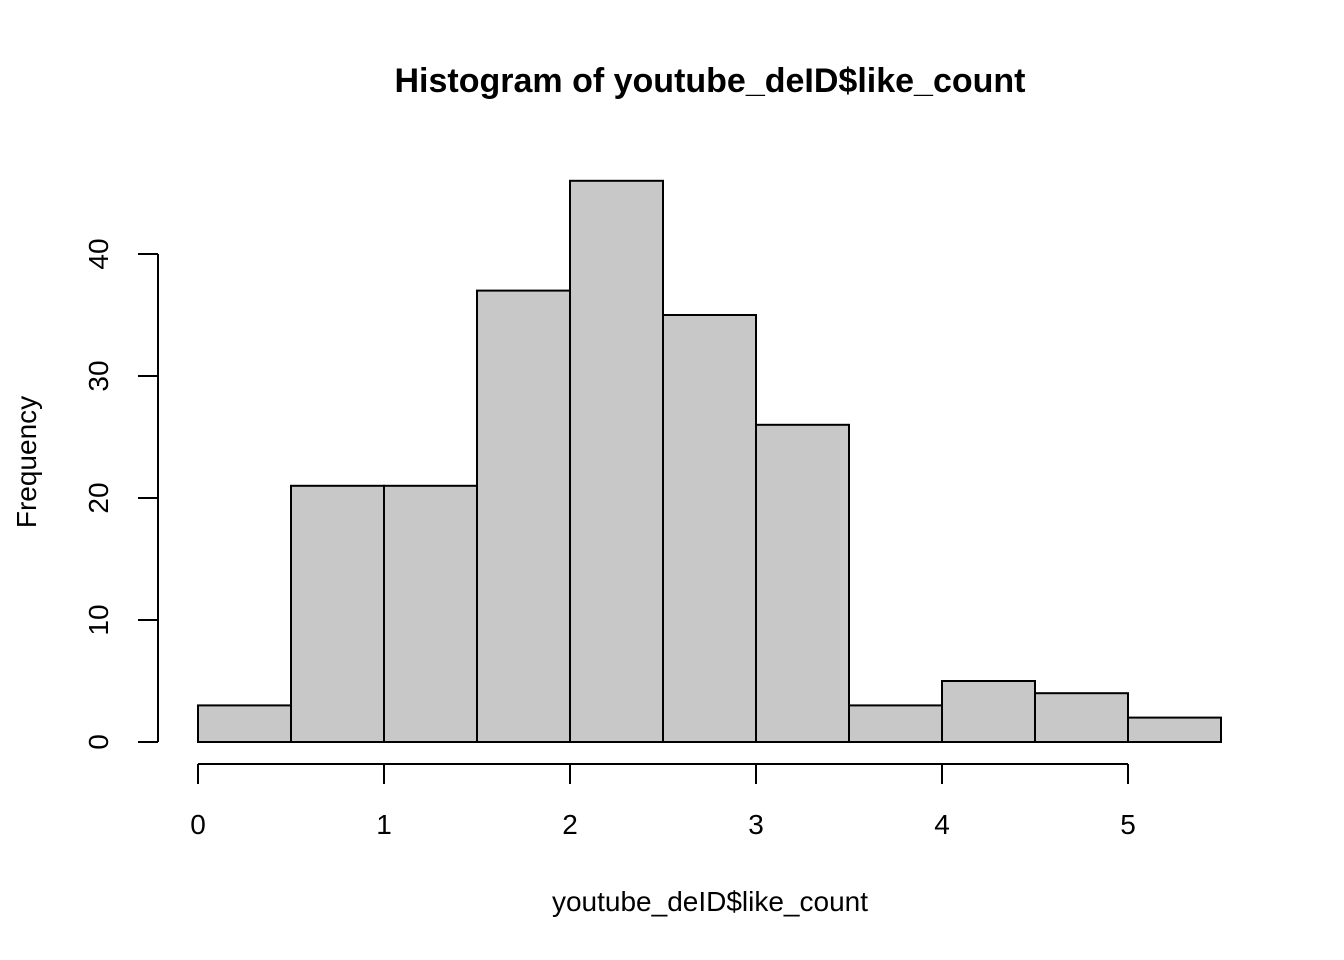  I want to click on x-tick-label-5: 5, so click(1128, 824).